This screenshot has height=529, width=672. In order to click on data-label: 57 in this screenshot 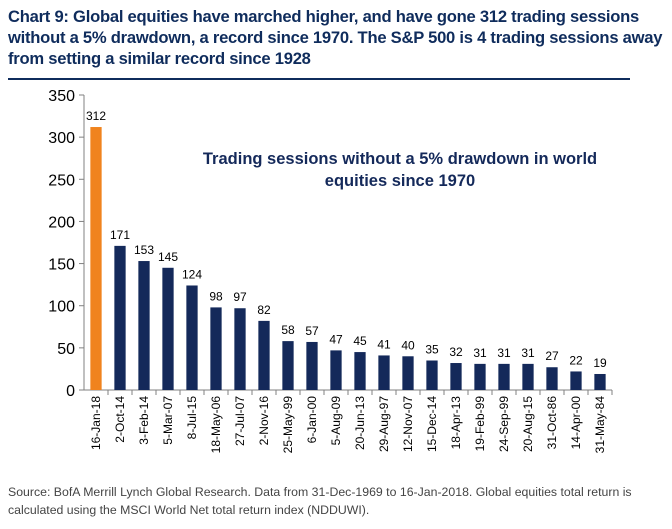, I will do `click(312, 331)`.